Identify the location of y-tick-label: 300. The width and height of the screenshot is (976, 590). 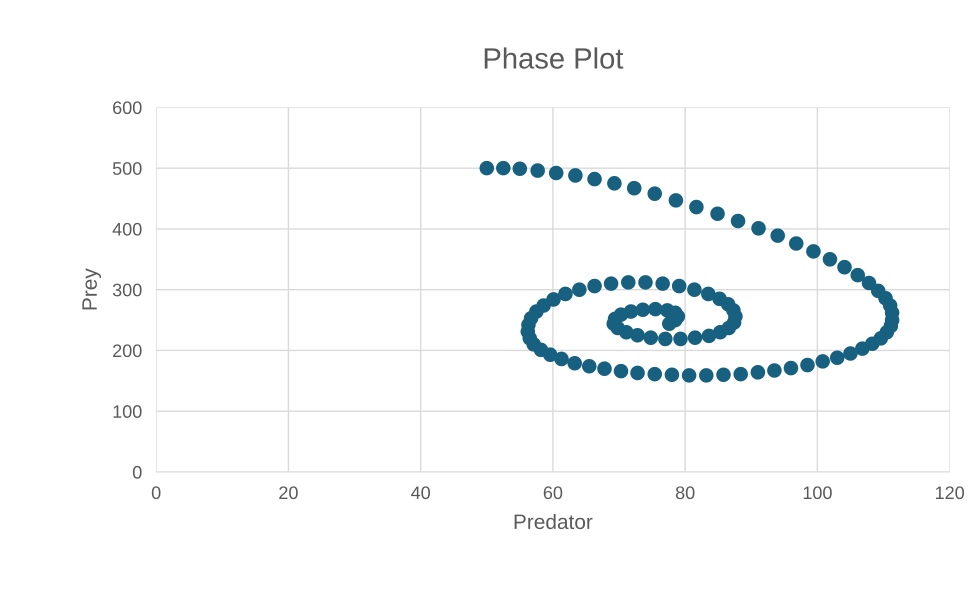
(127, 290).